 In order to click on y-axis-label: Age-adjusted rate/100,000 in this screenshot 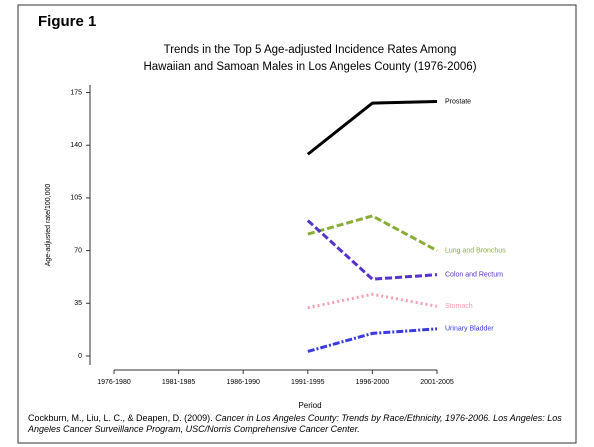, I will do `click(48, 225)`.